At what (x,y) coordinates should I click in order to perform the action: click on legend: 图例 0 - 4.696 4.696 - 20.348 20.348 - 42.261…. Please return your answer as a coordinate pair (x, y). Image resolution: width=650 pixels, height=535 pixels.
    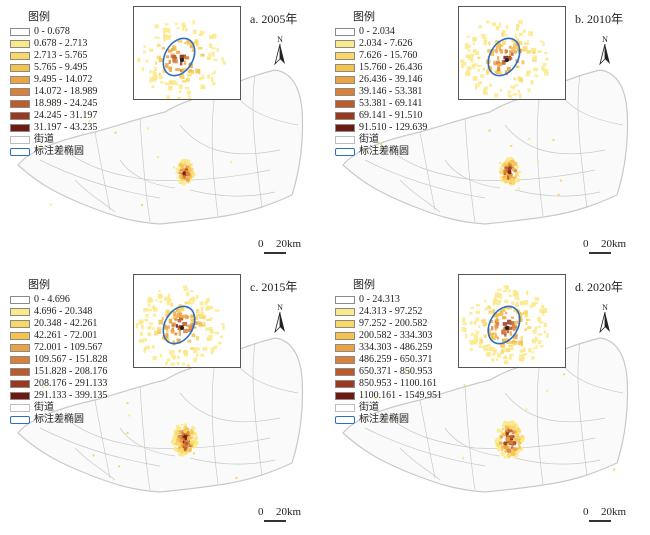
    Looking at the image, I should click on (75, 351).